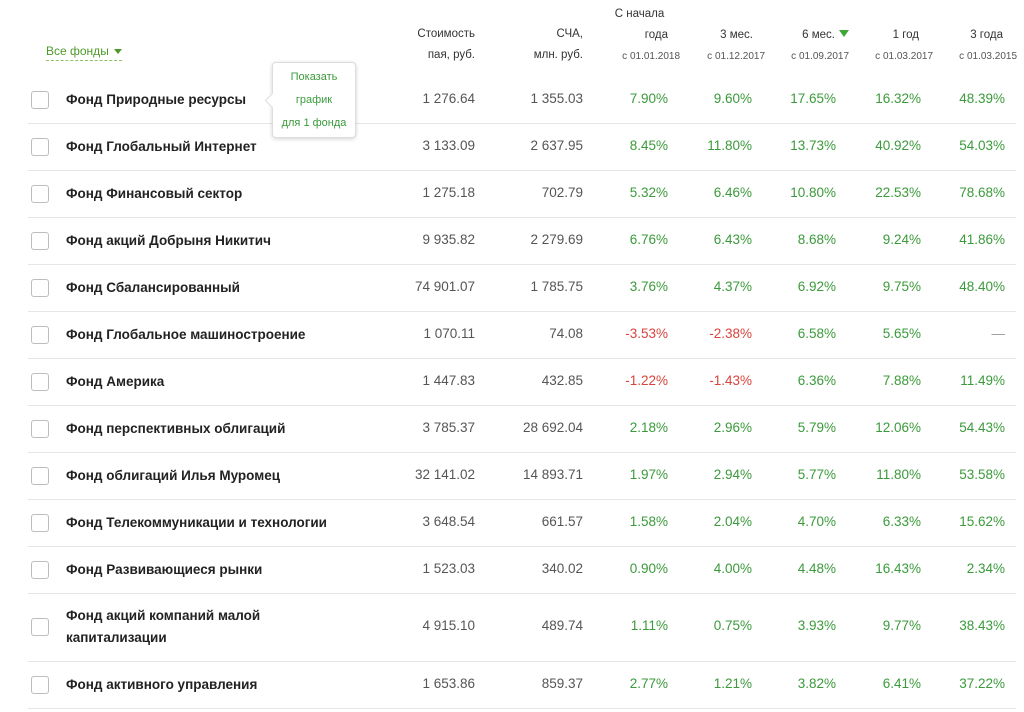 Image resolution: width=1024 pixels, height=712 pixels. What do you see at coordinates (648, 427) in the screenshot?
I see `cell-ytd: 2.18%` at bounding box center [648, 427].